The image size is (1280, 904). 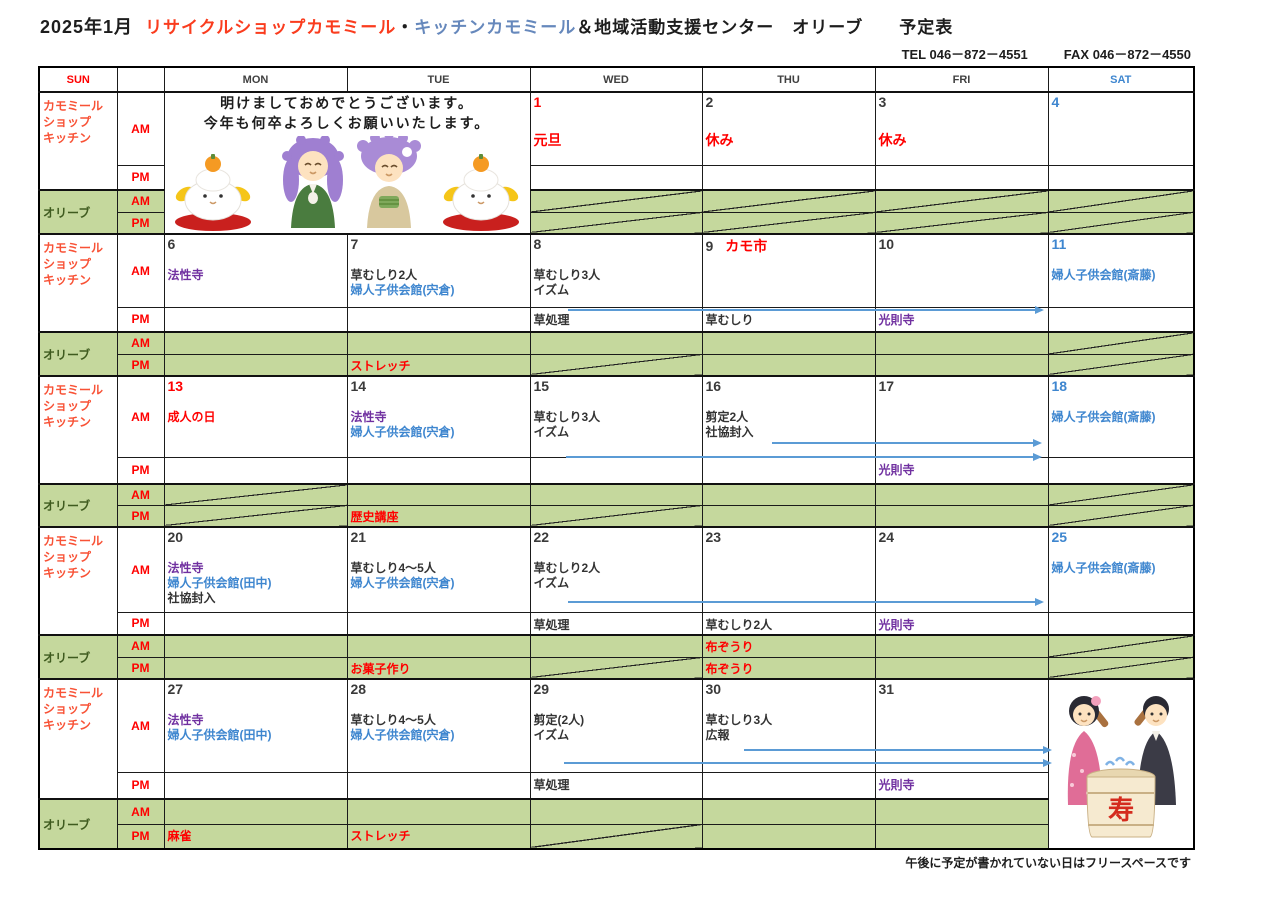 I want to click on cell-thu2-pm, so click(x=788, y=177).